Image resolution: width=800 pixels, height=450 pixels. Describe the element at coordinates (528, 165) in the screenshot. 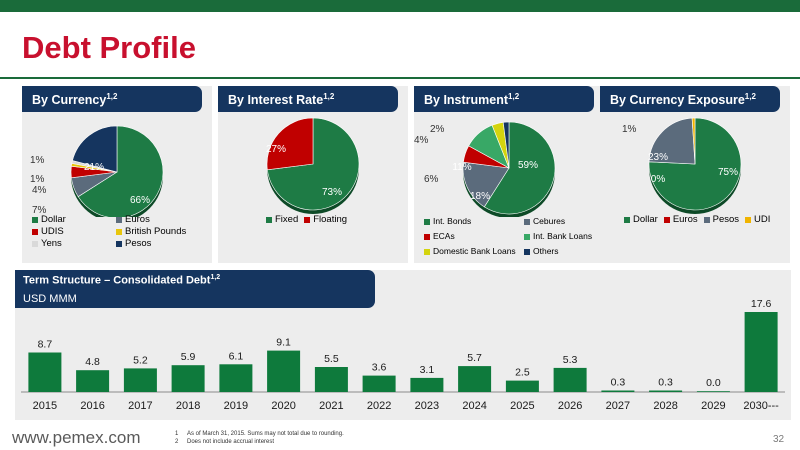

I see `slice-label: 59%` at that location.